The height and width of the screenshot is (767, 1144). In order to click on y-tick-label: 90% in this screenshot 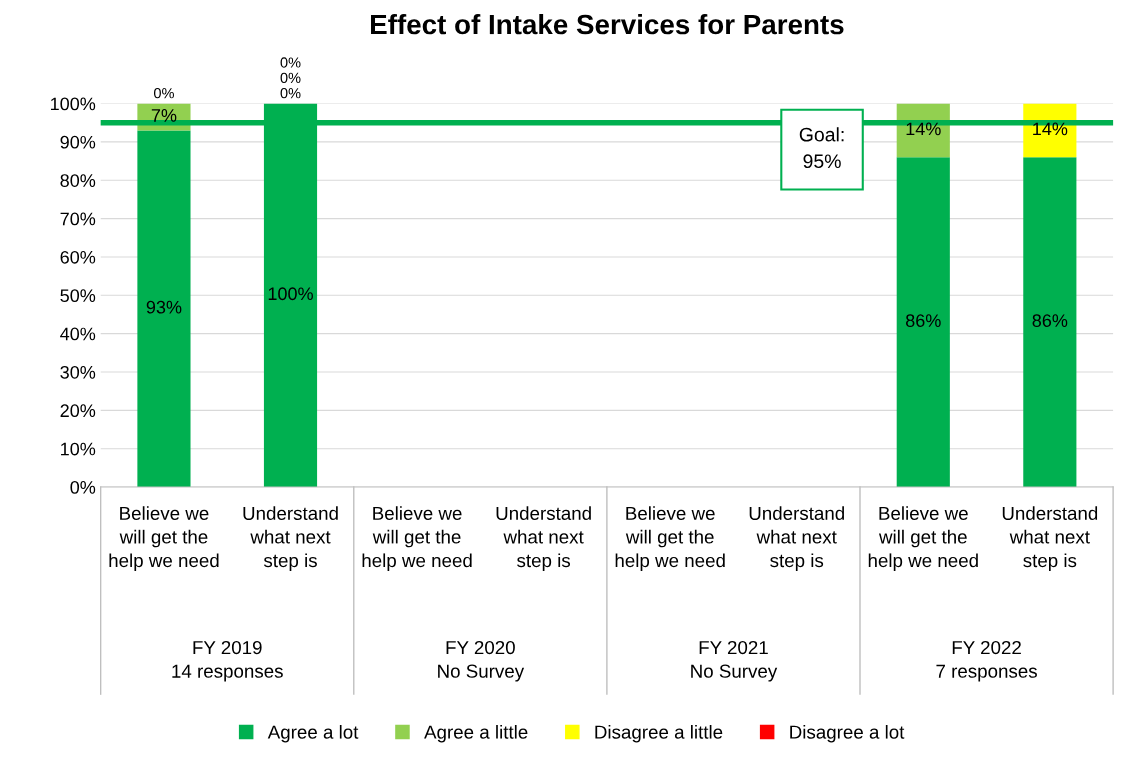, I will do `click(78, 142)`.